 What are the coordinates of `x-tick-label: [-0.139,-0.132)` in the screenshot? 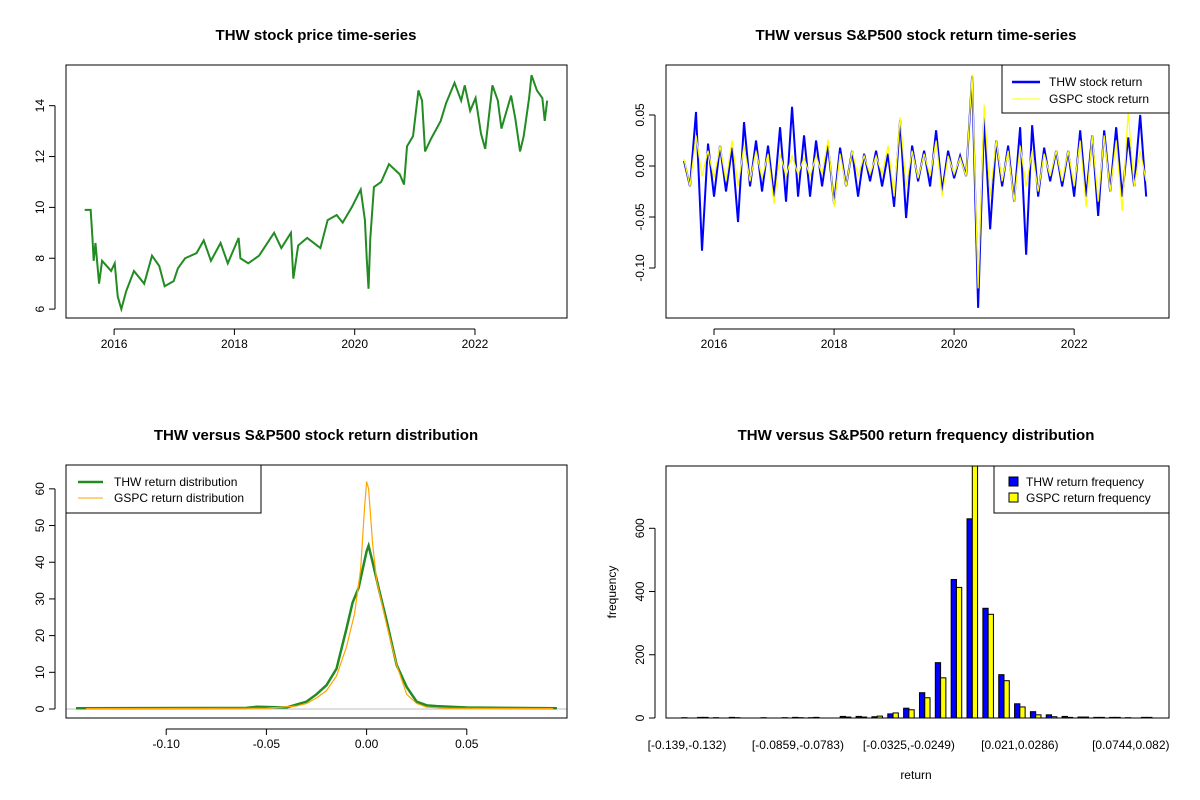 It's located at (687, 745).